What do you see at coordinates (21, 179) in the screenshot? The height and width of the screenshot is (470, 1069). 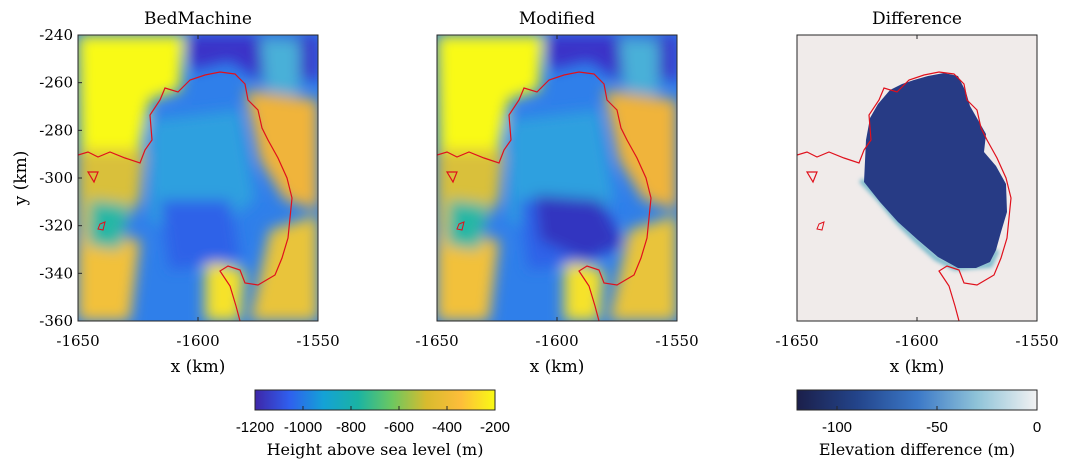 I see `y-axis-label: y (km)` at bounding box center [21, 179].